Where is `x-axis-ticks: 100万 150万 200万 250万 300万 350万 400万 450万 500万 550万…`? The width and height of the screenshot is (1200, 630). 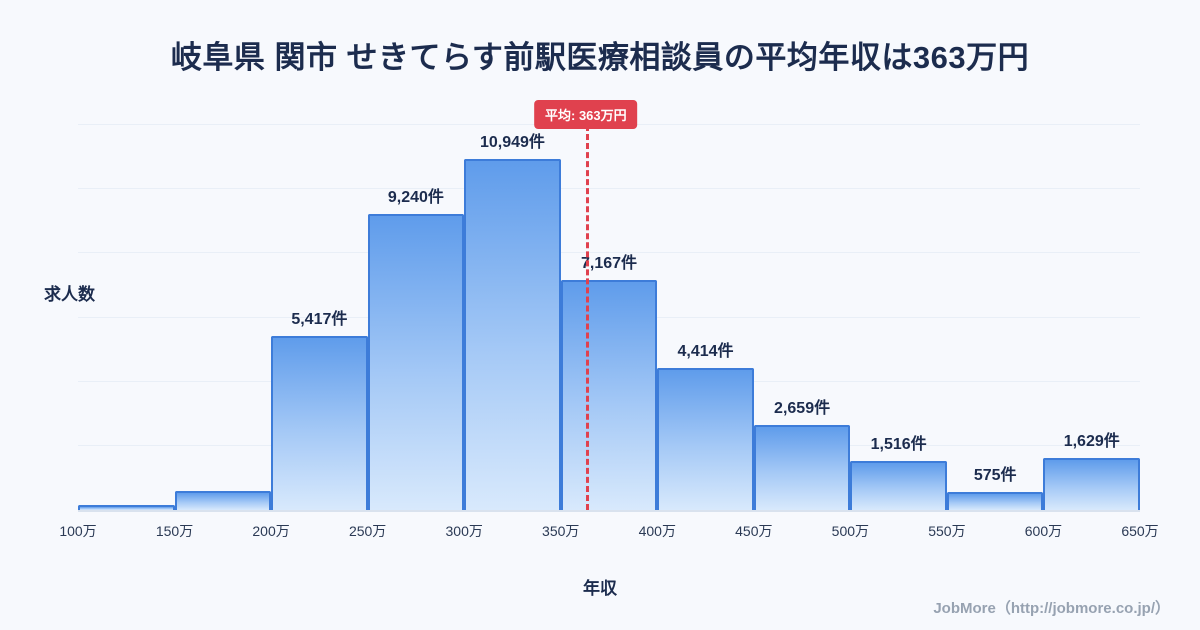
x-axis-ticks: 100万 150万 200万 250万 300万 350万 400万 450万 500万 550万… is located at coordinates (608, 532).